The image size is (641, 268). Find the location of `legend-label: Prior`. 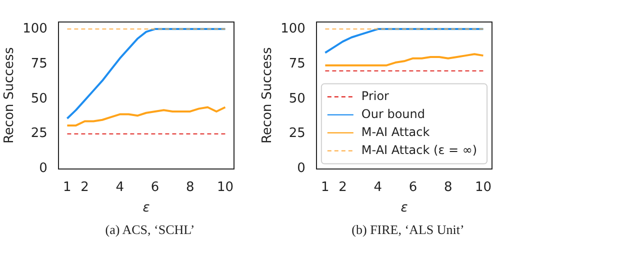

legend-label: Prior is located at coordinates (375, 95).